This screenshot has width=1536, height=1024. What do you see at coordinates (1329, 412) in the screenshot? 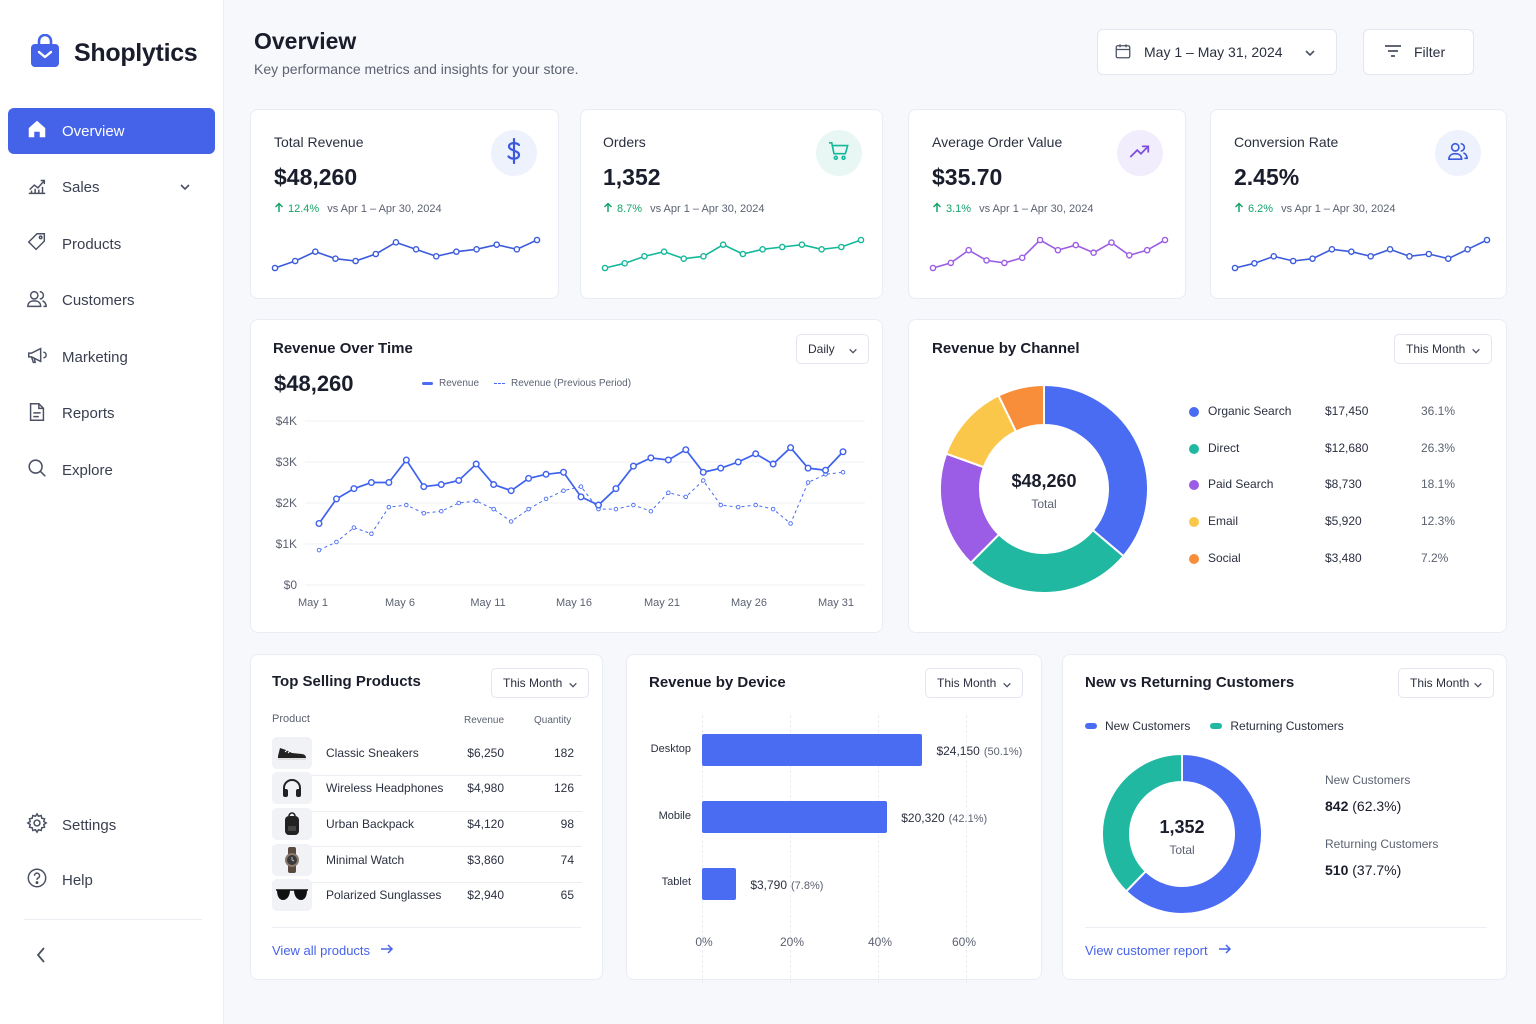
I see `channel-row: Organic Search $17,450 36.1%` at bounding box center [1329, 412].